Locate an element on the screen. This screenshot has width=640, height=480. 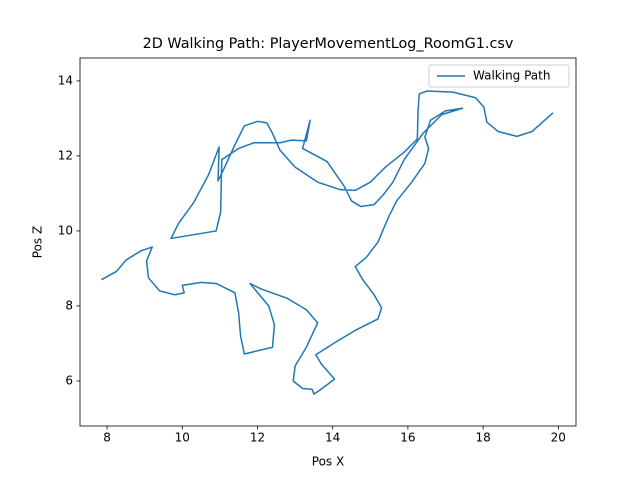
x-tick-label: 12 is located at coordinates (257, 438).